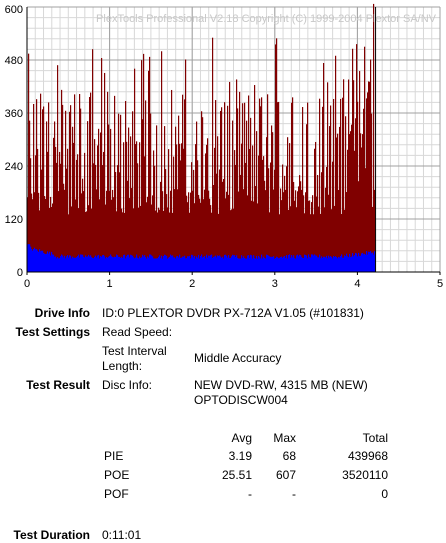  What do you see at coordinates (52, 332) in the screenshot?
I see `test-settings-label: Test Settings` at bounding box center [52, 332].